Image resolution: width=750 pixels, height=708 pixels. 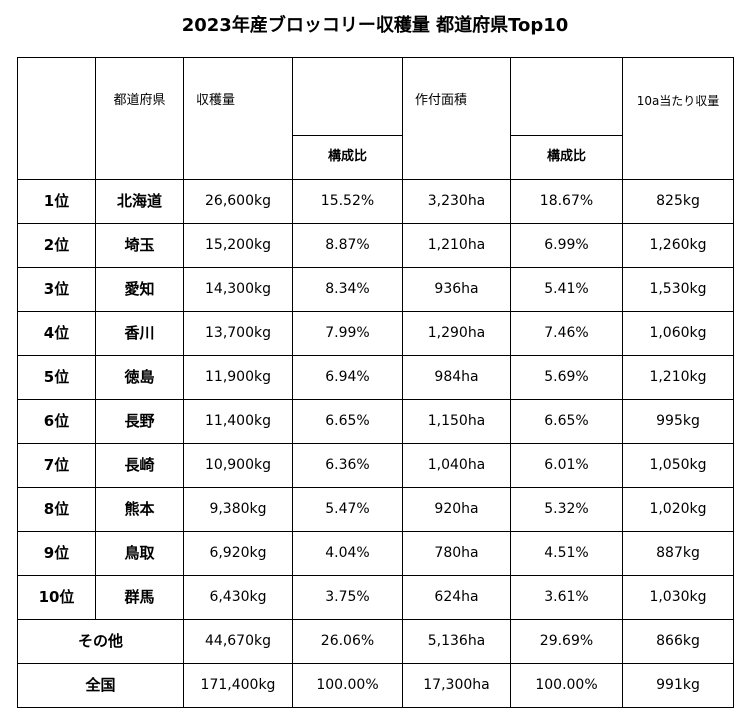 What do you see at coordinates (566, 289) in the screenshot?
I see `area-share-cell: 5.41%` at bounding box center [566, 289].